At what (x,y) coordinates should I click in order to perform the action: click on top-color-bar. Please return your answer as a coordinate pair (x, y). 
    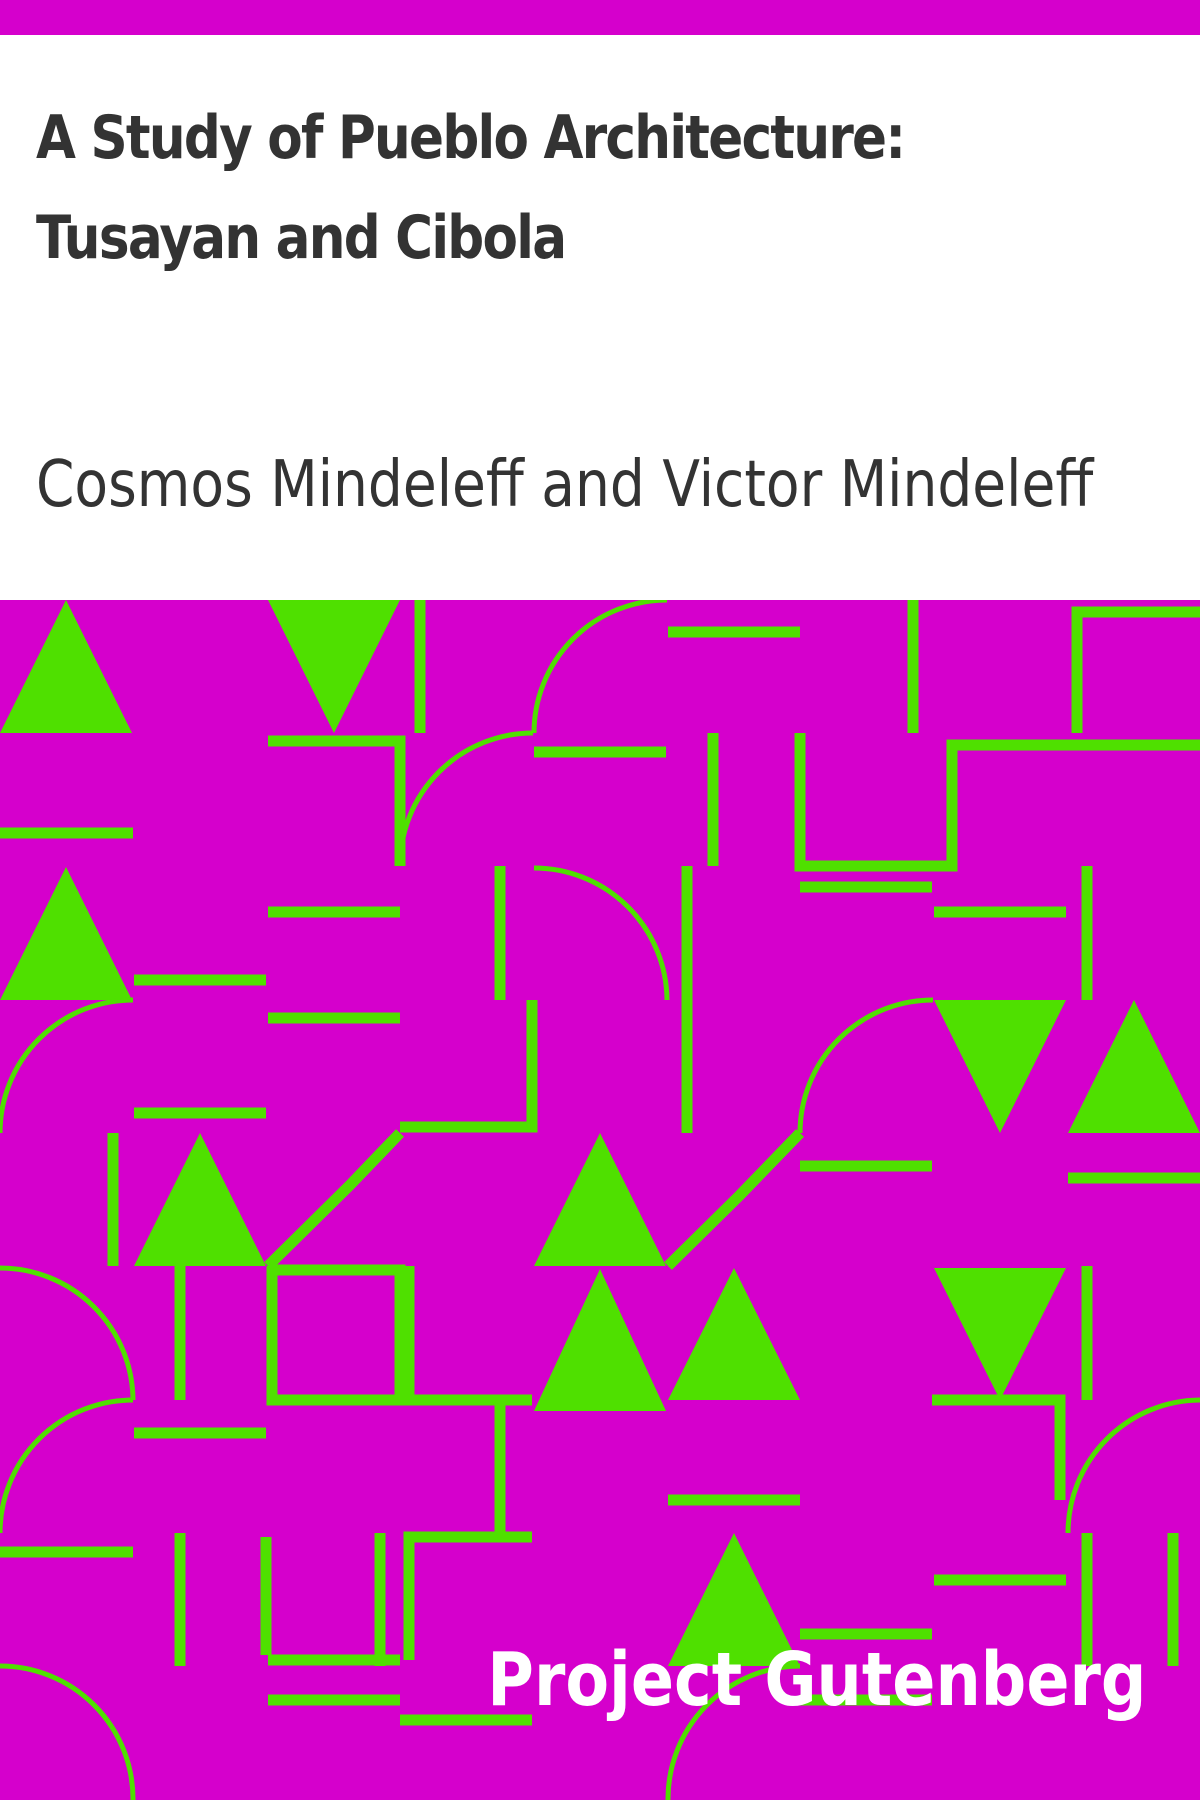
    Looking at the image, I should click on (600, 17).